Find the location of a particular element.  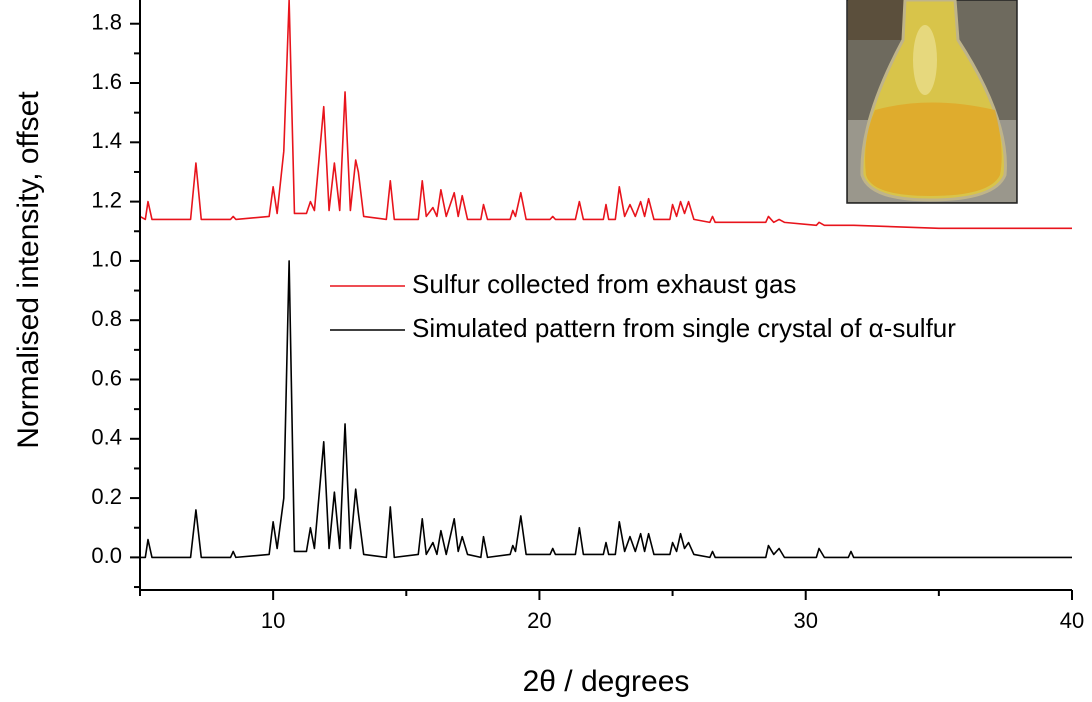

x-tick-label: 20 is located at coordinates (539, 620).